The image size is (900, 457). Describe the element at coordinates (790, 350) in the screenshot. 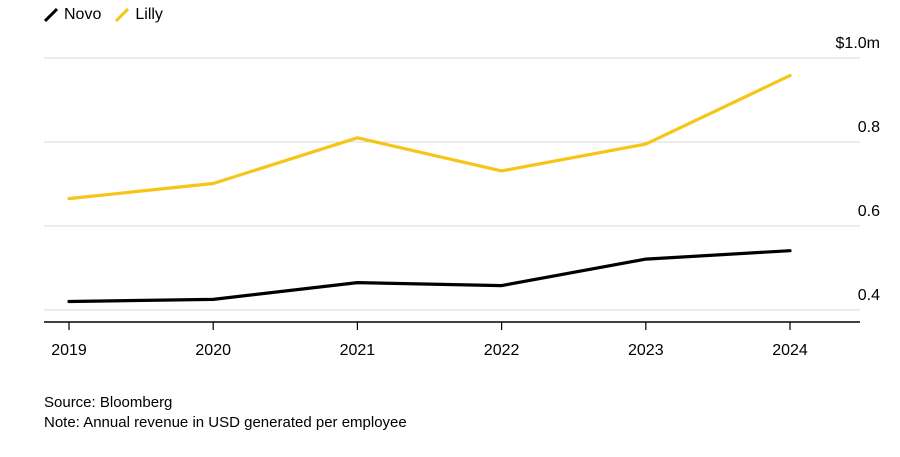

I see `x-tick-label: 2024` at that location.